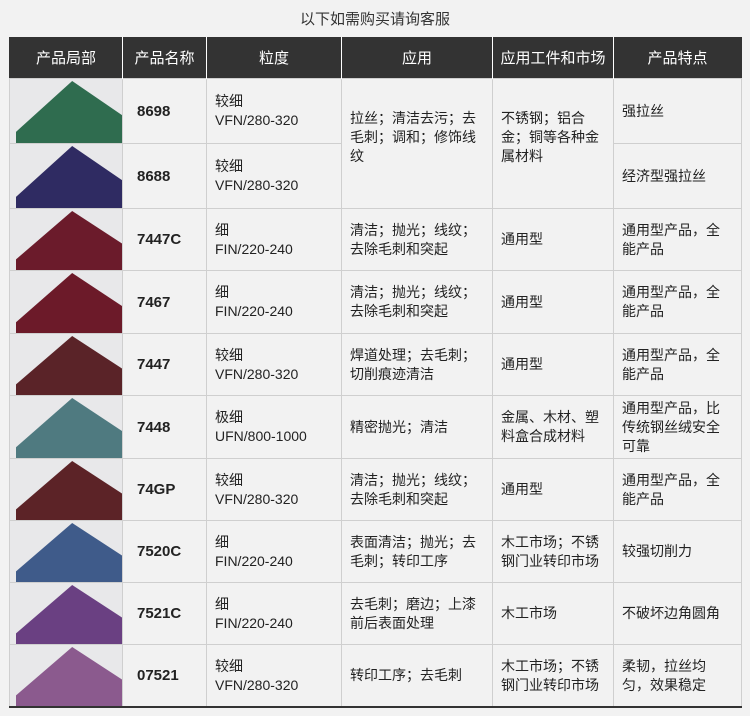 This screenshot has height=716, width=750. What do you see at coordinates (677, 58) in the screenshot?
I see `header-cell: 产品特点` at bounding box center [677, 58].